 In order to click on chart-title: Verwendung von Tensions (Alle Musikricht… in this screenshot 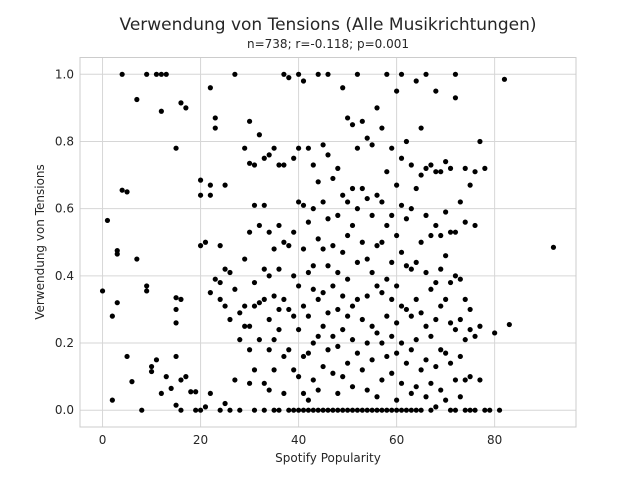, I will do `click(328, 25)`.